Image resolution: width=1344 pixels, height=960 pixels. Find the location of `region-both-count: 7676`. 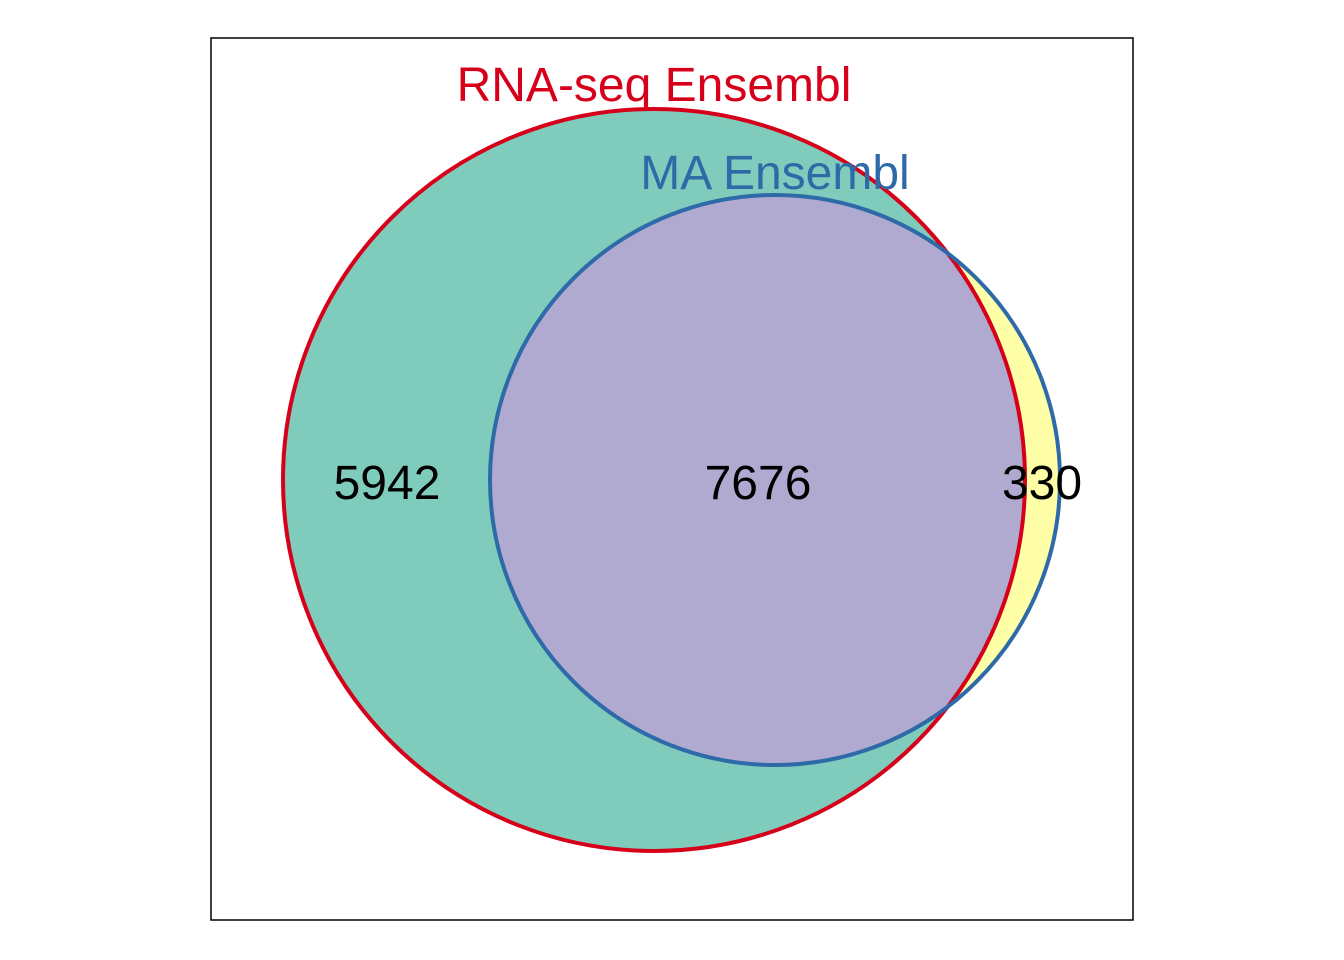

region-both-count: 7676 is located at coordinates (758, 483).